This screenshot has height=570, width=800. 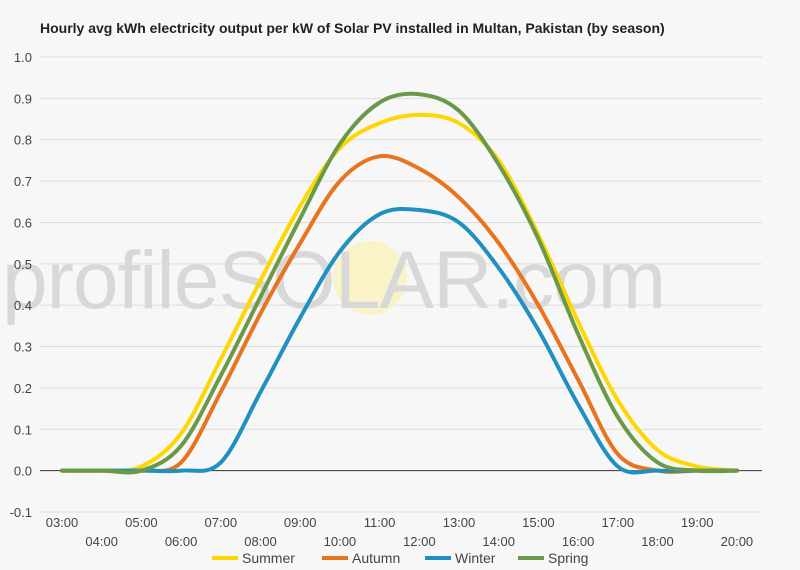 I want to click on x-tick-label: 18:00, so click(x=657, y=541).